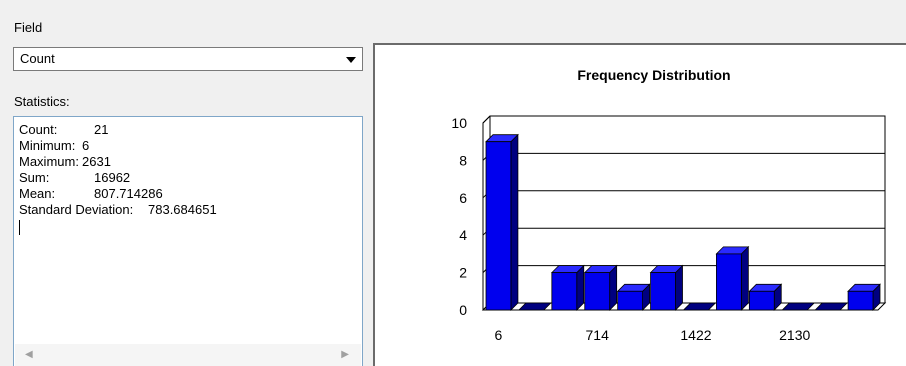  I want to click on text-caret, so click(19, 227).